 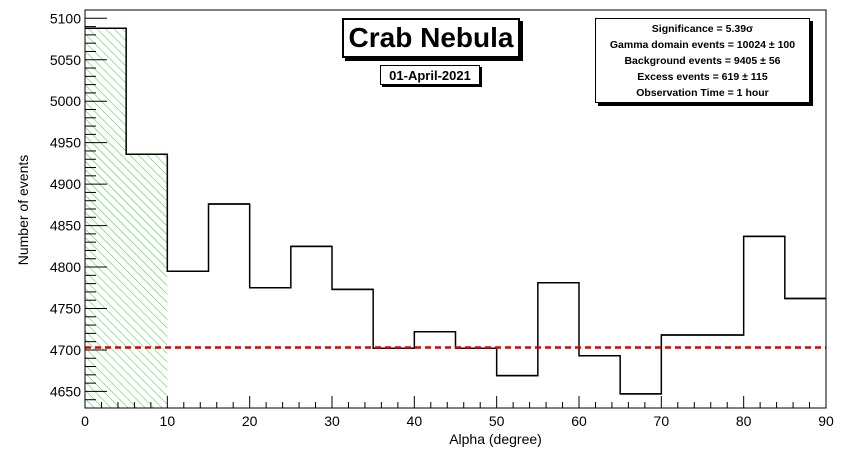 I want to click on date-label: 01-April-2021, so click(x=430, y=75).